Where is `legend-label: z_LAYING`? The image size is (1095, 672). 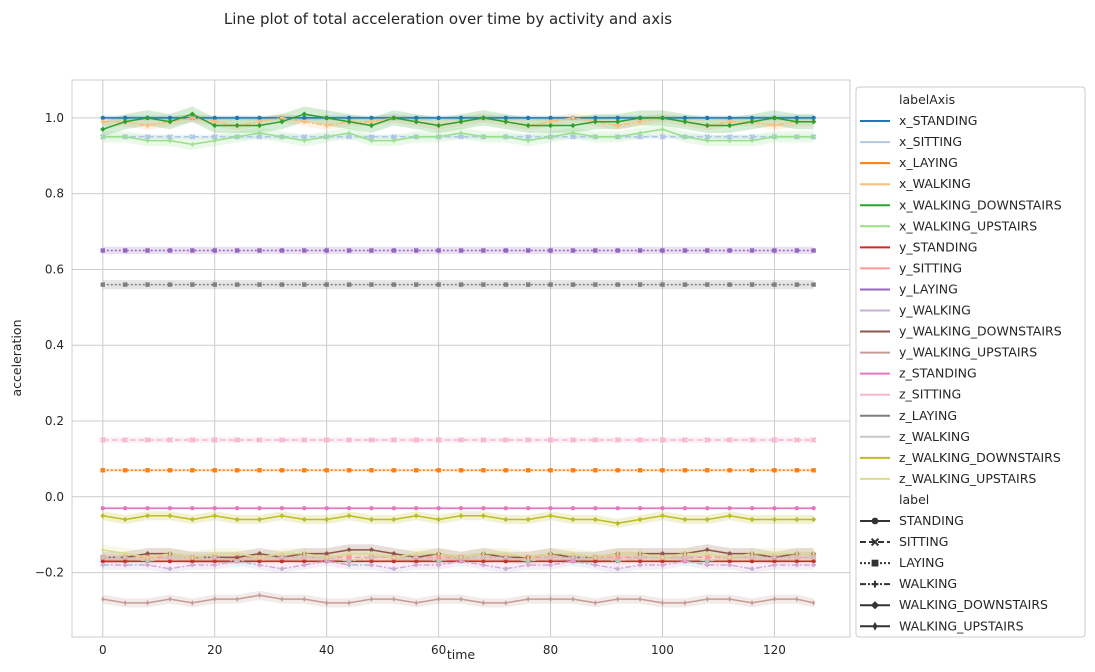
legend-label: z_LAYING is located at coordinates (928, 415).